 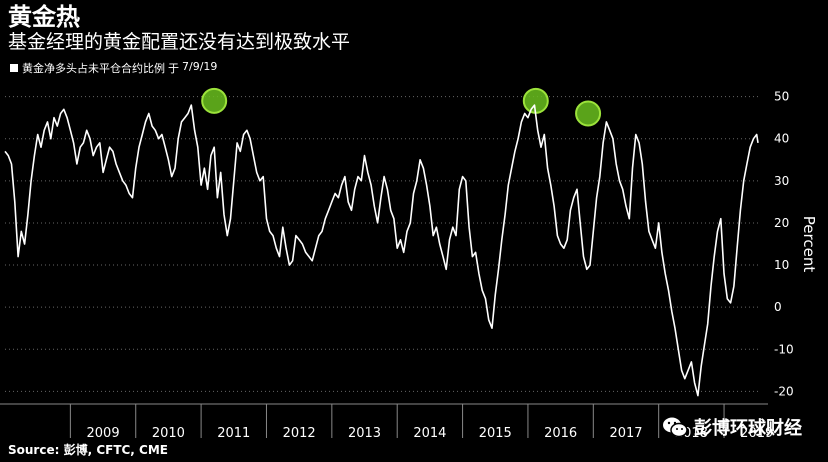 What do you see at coordinates (625, 433) in the screenshot?
I see `x-tick-label: 2017` at bounding box center [625, 433].